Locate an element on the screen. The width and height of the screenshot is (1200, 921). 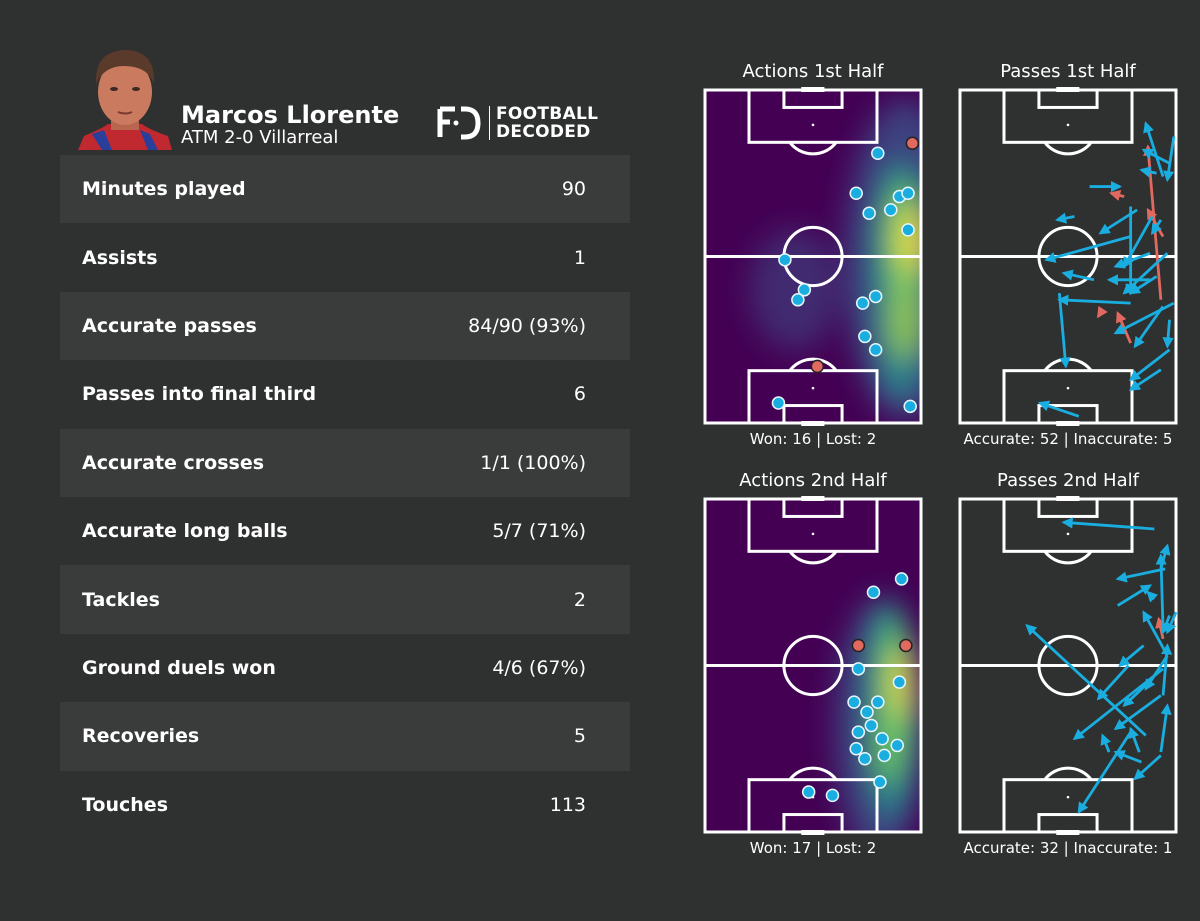
stat-row: Assists 1 is located at coordinates (345, 257).